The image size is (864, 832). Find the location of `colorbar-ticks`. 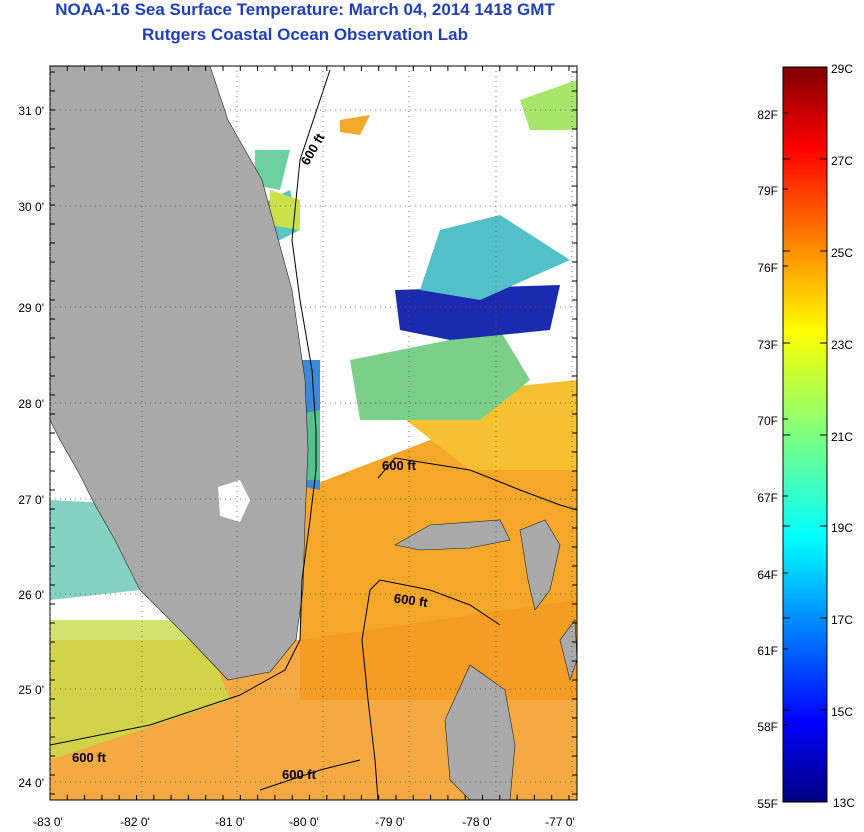

colorbar-ticks is located at coordinates (805, 434).